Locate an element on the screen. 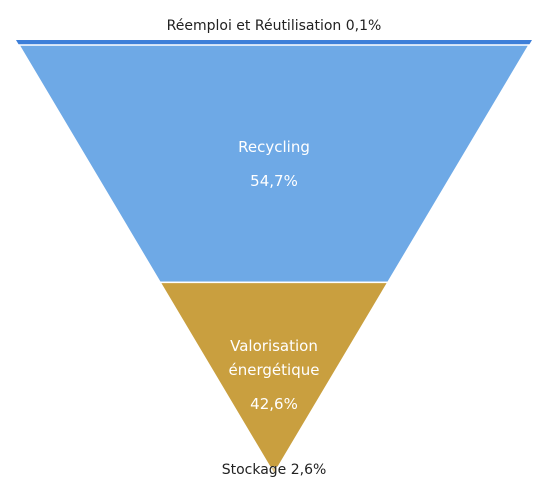  category-label: Valorisation énergétique is located at coordinates (274, 357).